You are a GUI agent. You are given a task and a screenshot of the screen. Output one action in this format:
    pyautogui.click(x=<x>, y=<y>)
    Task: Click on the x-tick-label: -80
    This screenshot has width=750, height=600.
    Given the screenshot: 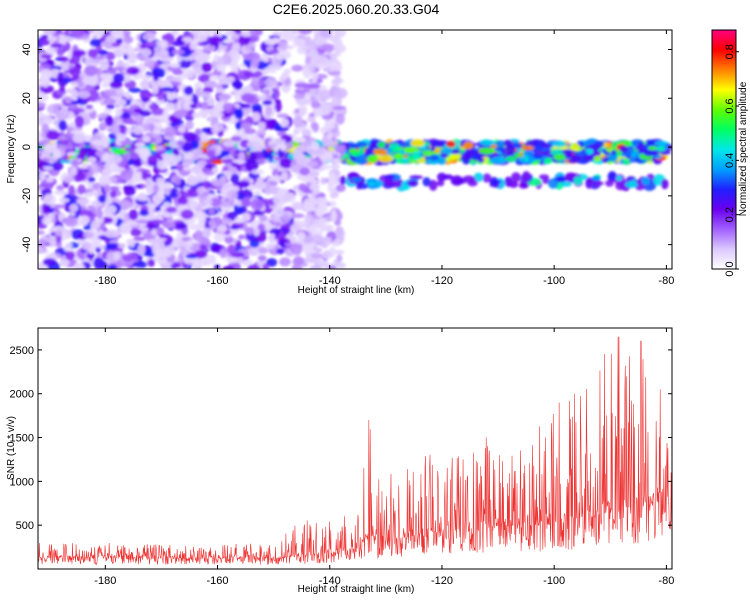 What is the action you would take?
    pyautogui.click(x=666, y=281)
    